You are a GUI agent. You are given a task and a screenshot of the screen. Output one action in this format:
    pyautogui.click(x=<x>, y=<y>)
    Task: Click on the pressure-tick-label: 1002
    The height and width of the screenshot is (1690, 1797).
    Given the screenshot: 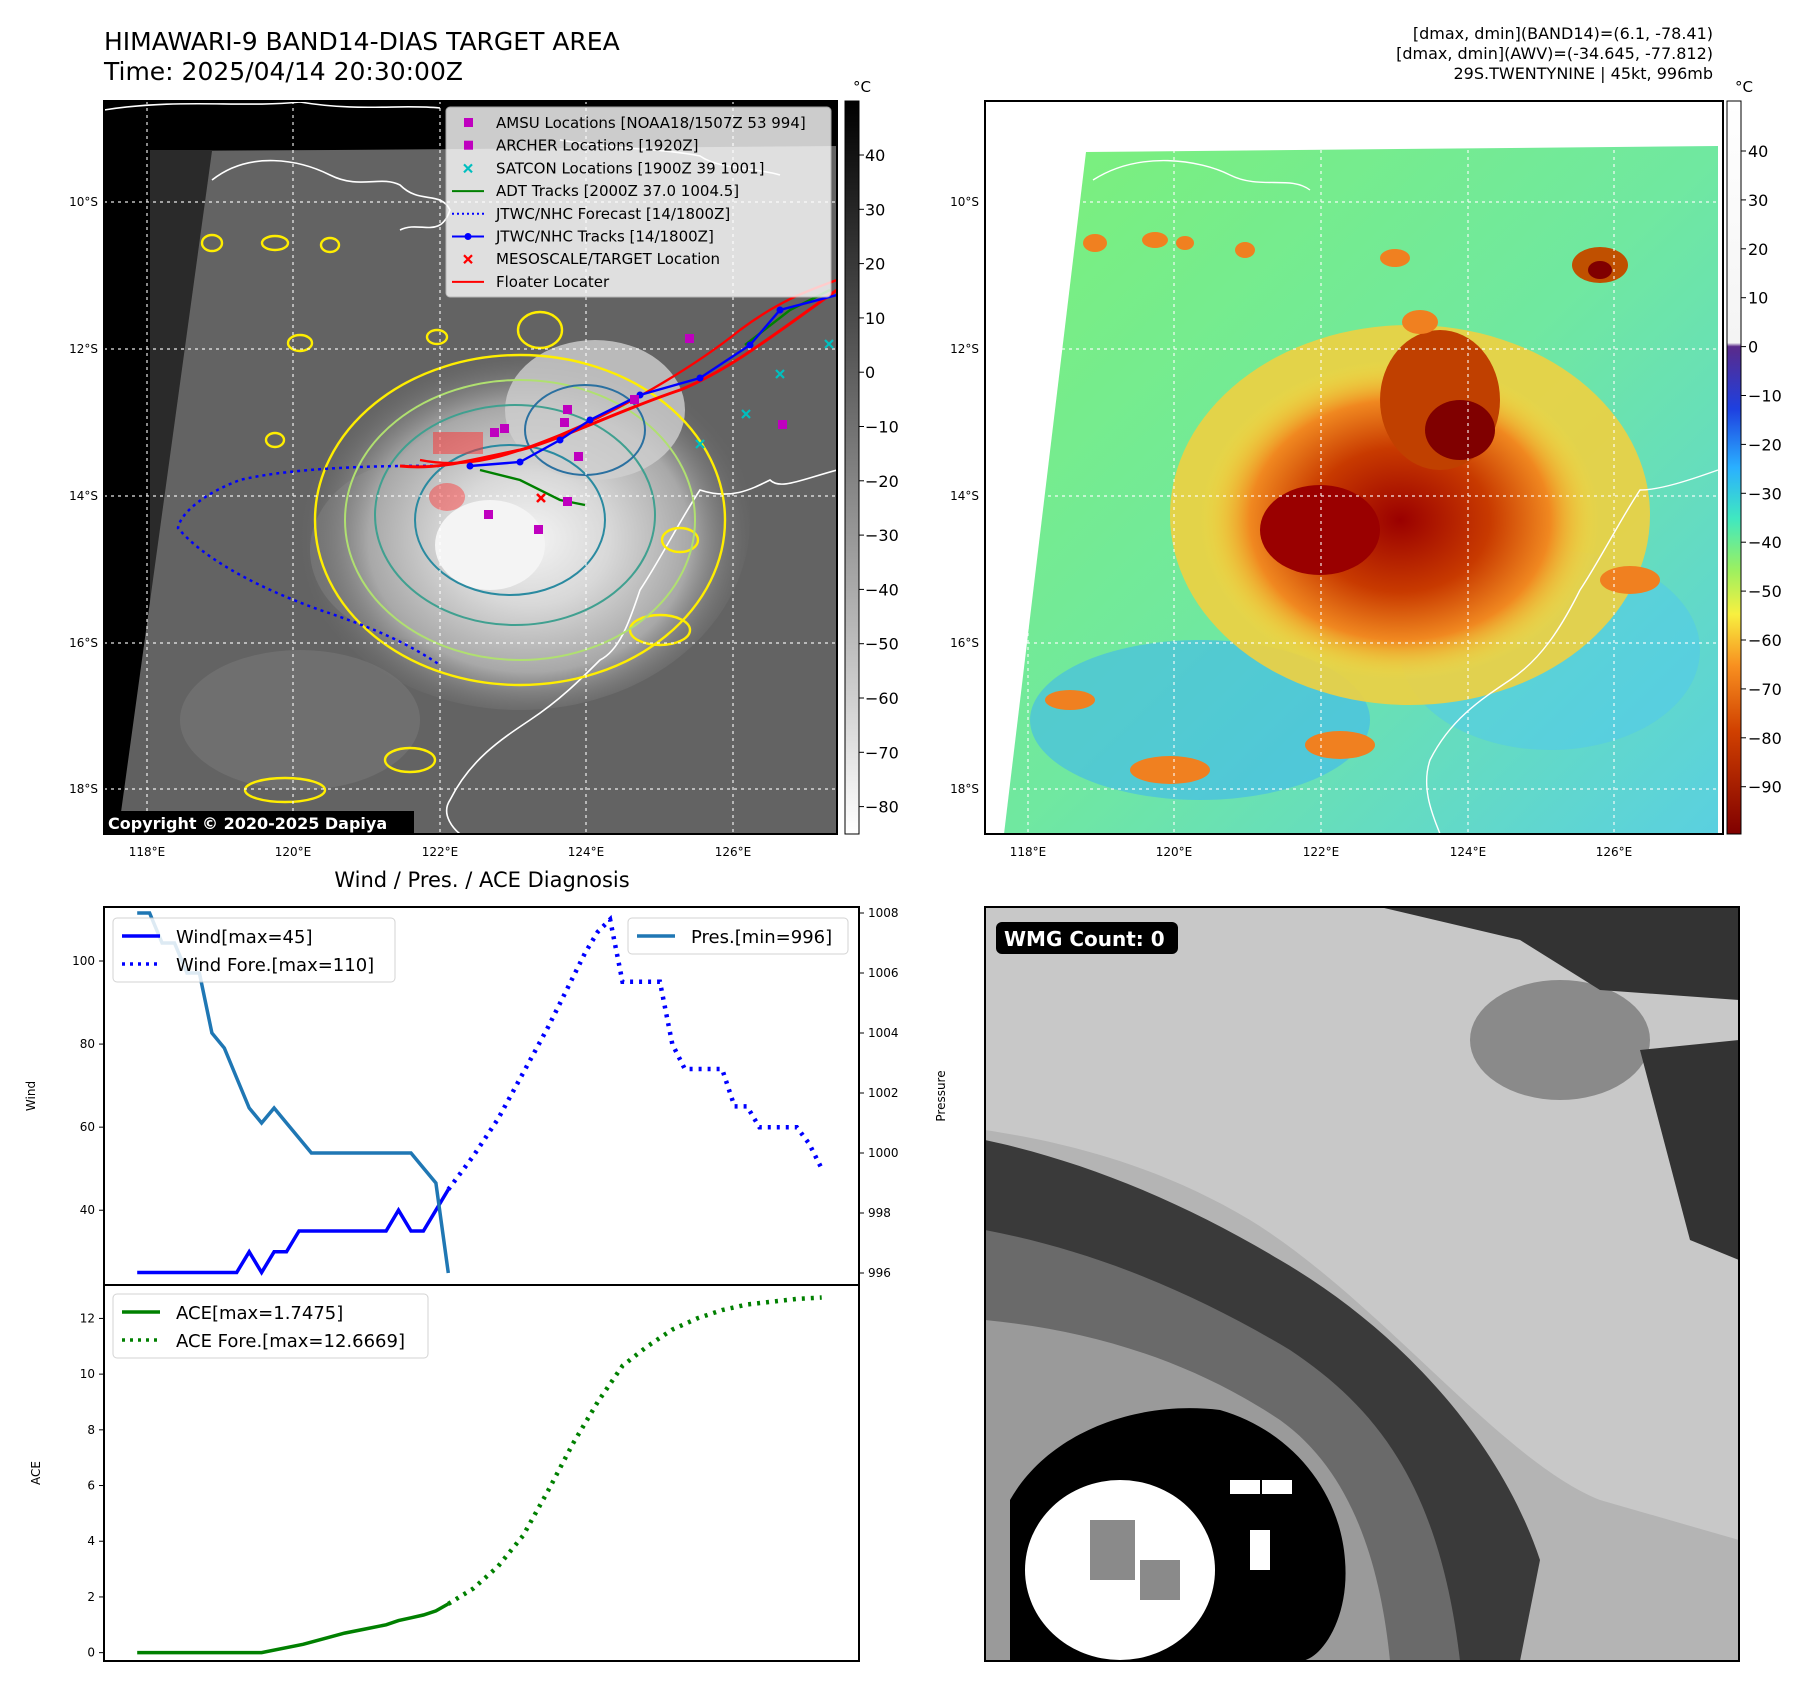 What is the action you would take?
    pyautogui.click(x=883, y=1093)
    